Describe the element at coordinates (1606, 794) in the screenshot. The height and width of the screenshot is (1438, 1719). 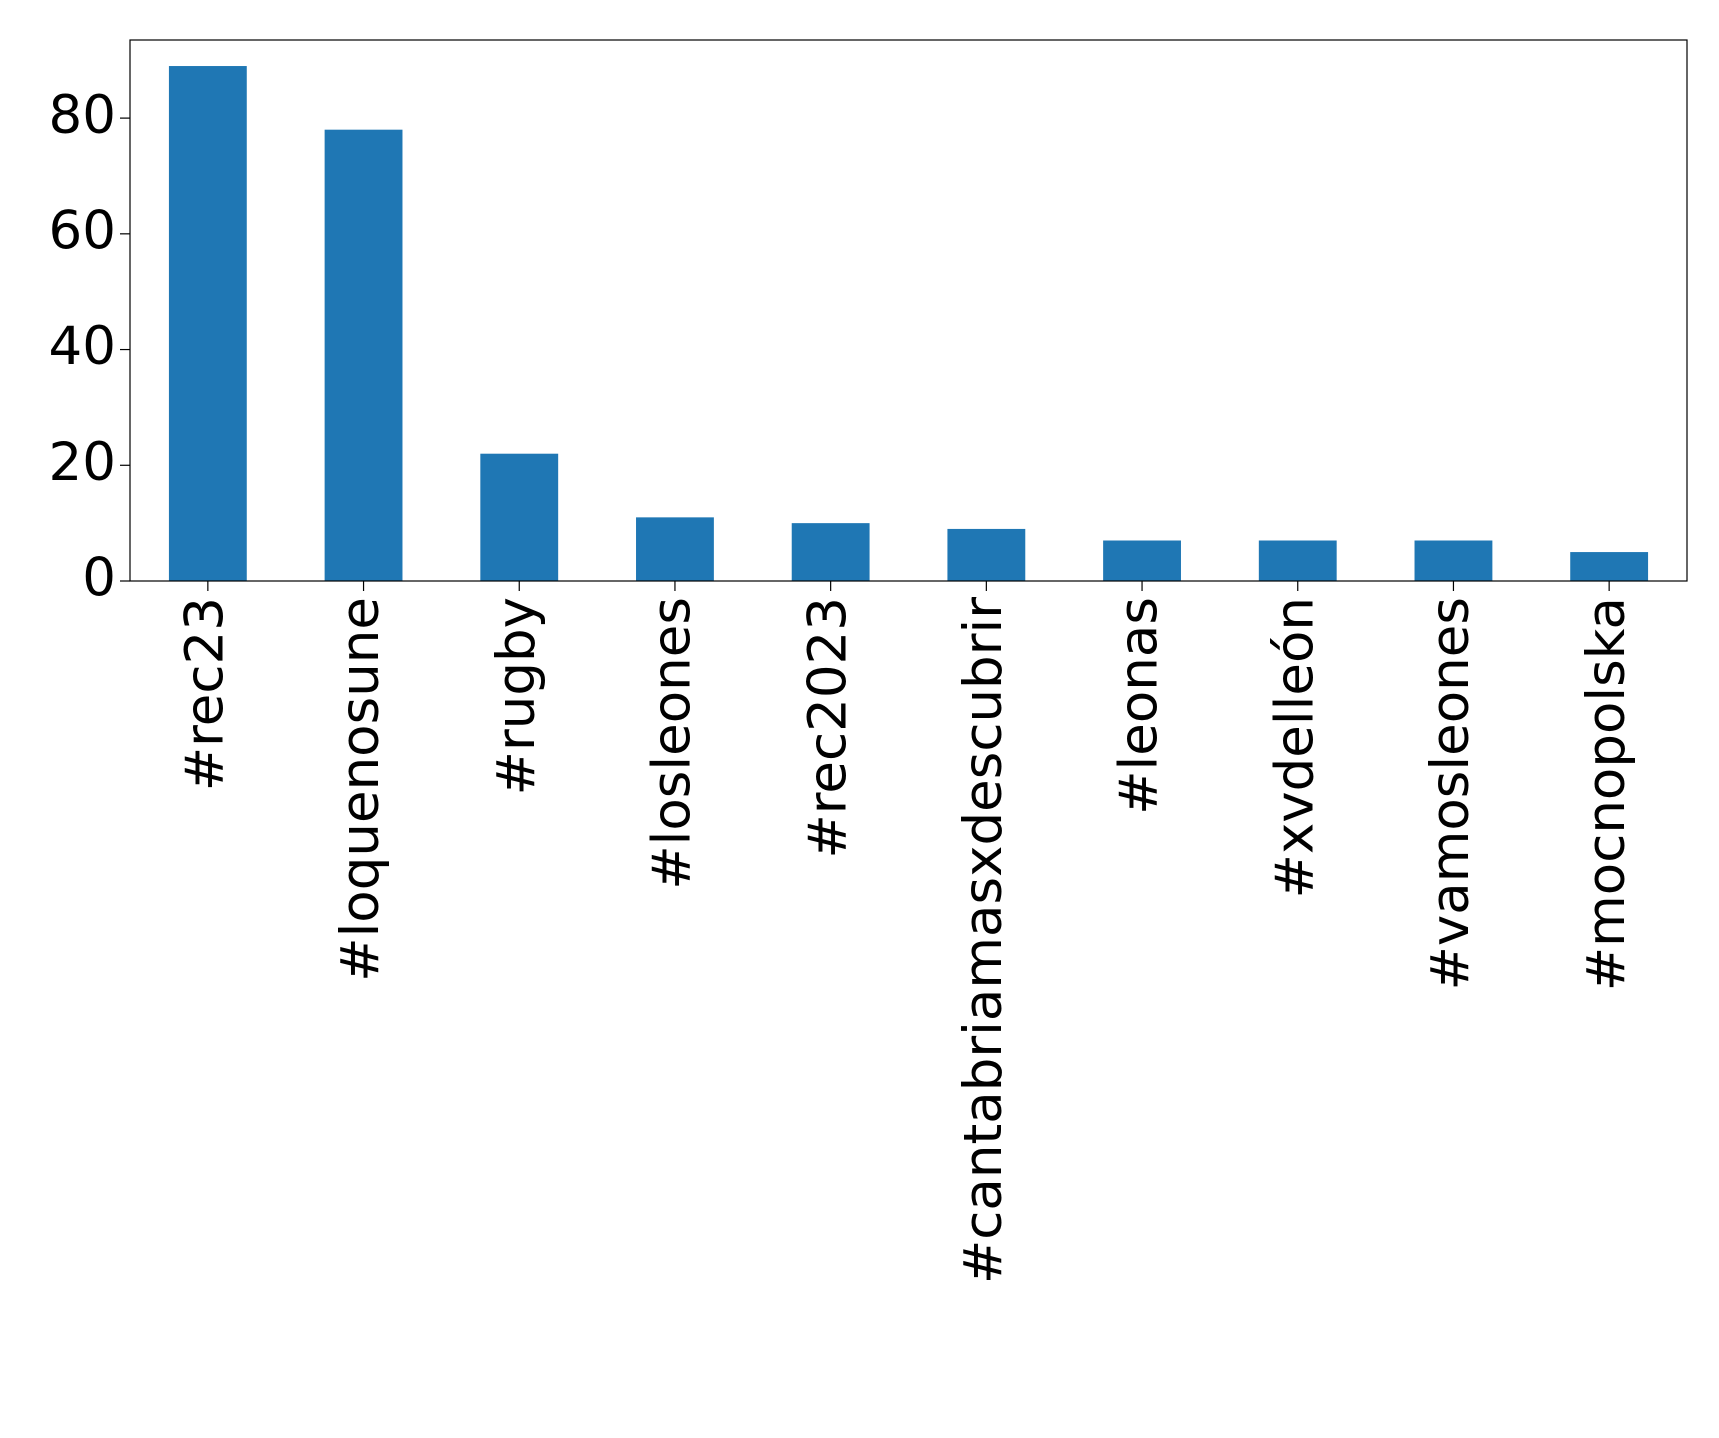
I see `x-tick-label: #mocnopolska` at that location.